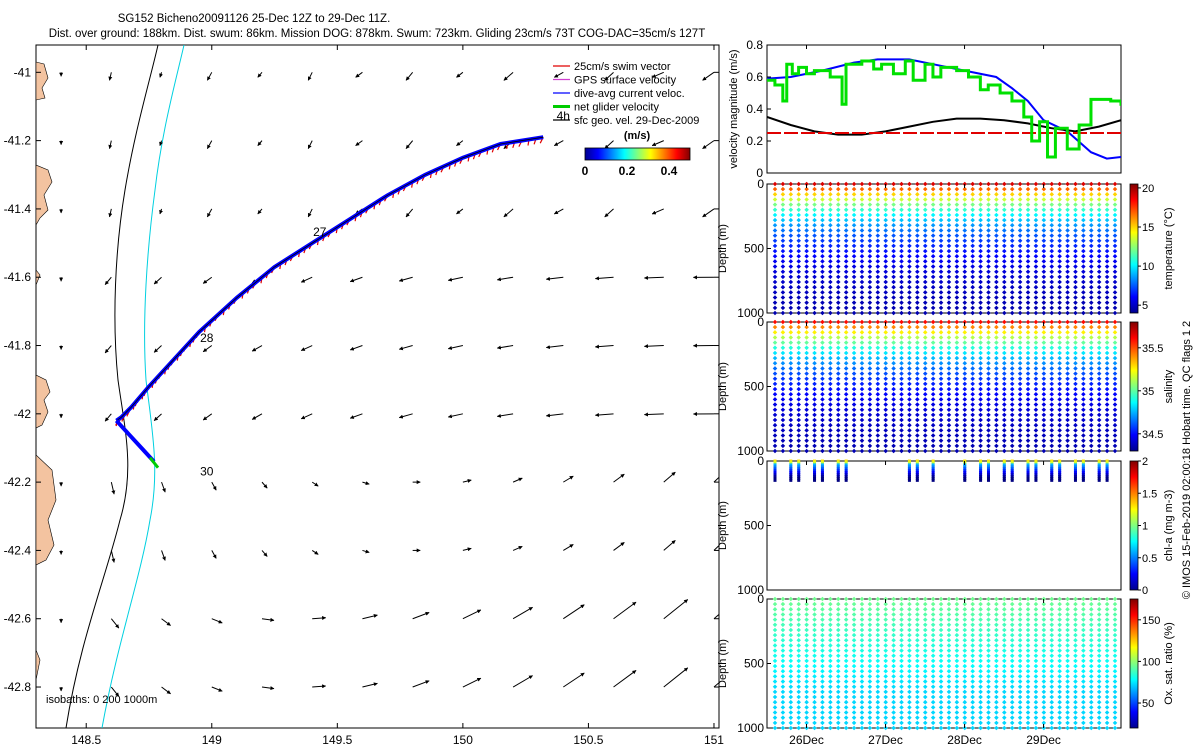  Describe the element at coordinates (909, 480) in the screenshot. I see `chl-sample` at that location.